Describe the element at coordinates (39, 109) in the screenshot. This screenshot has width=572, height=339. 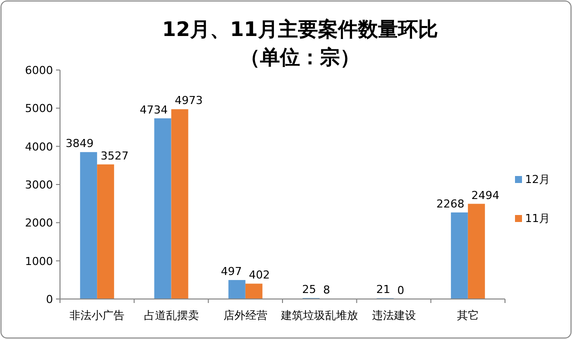
I see `y-tick-label: 5000` at that location.